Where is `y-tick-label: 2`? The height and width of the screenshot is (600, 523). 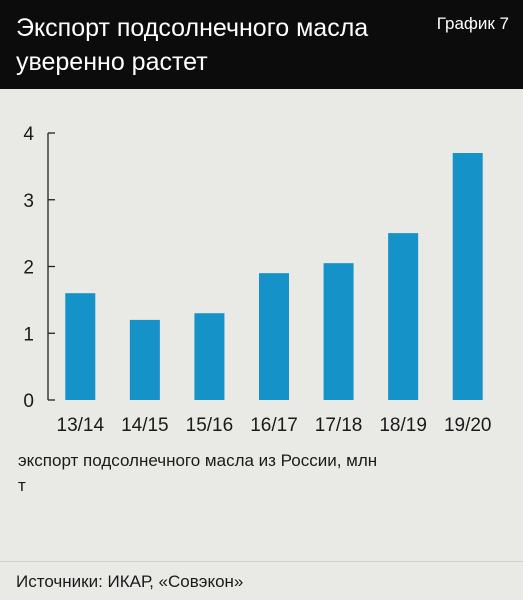 y-tick-label: 2 is located at coordinates (28, 268).